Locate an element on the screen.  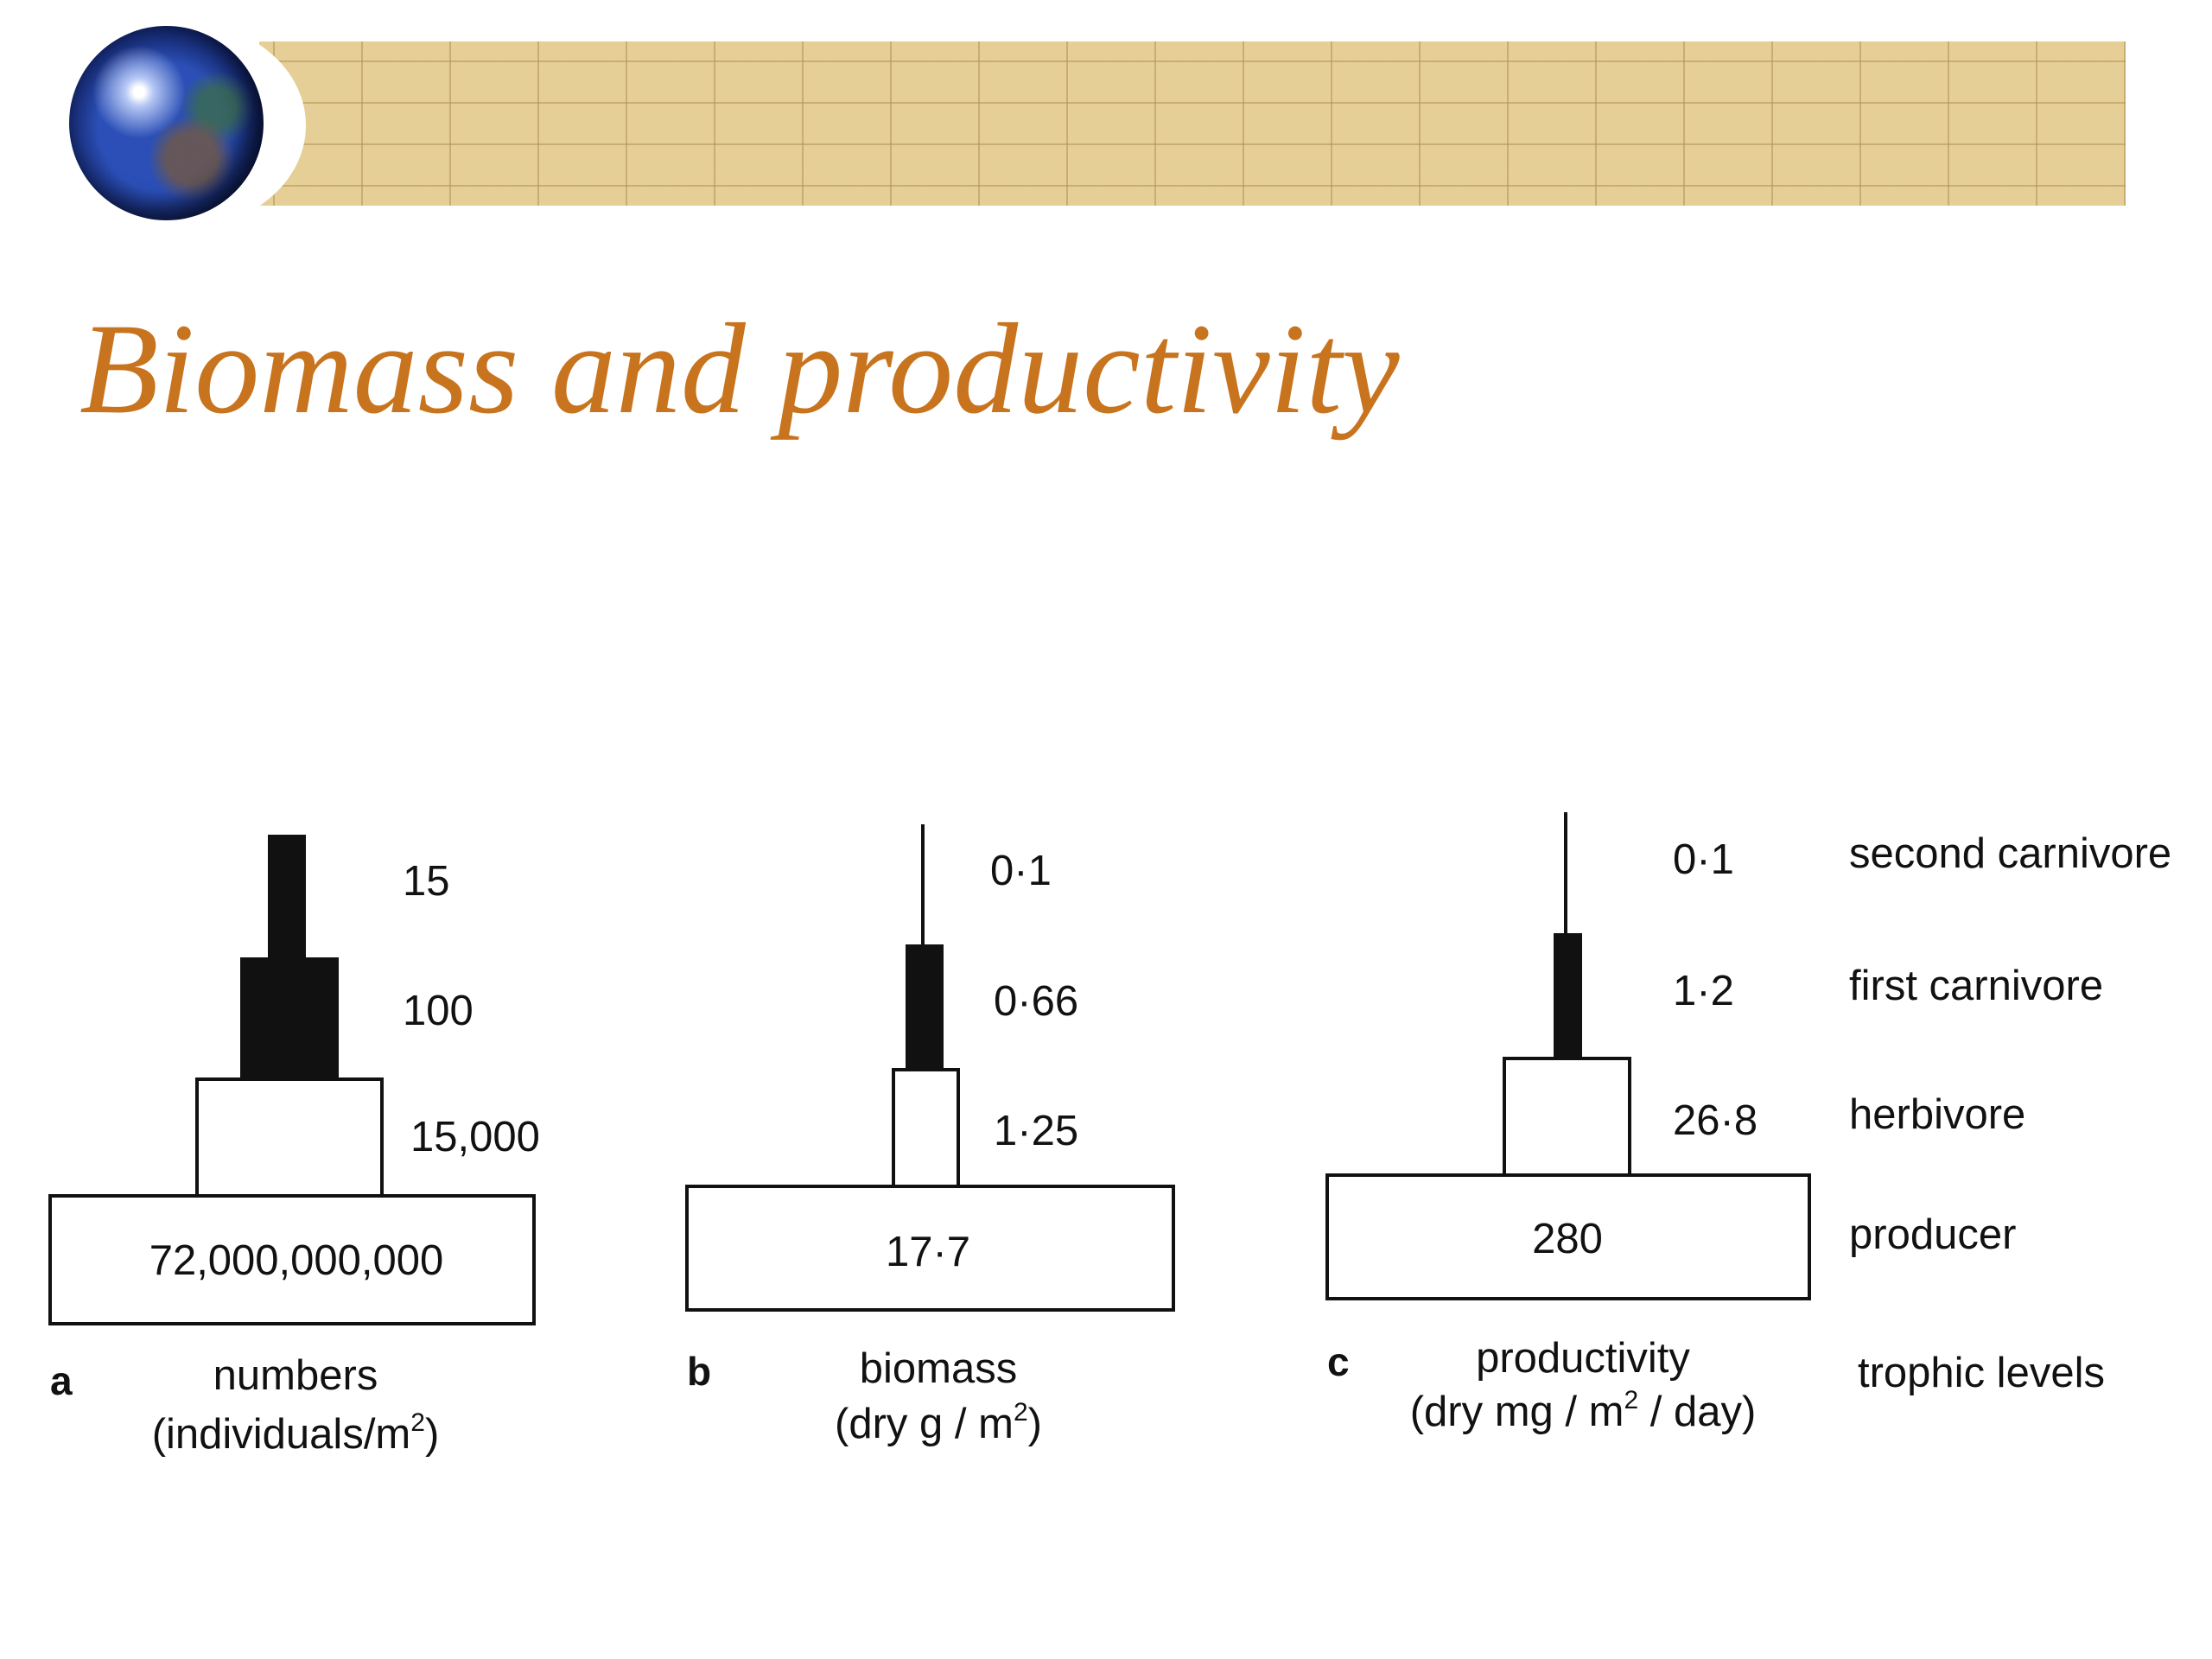
pyramid-b-value-second-carnivore: 0·1 is located at coordinates (1021, 871).